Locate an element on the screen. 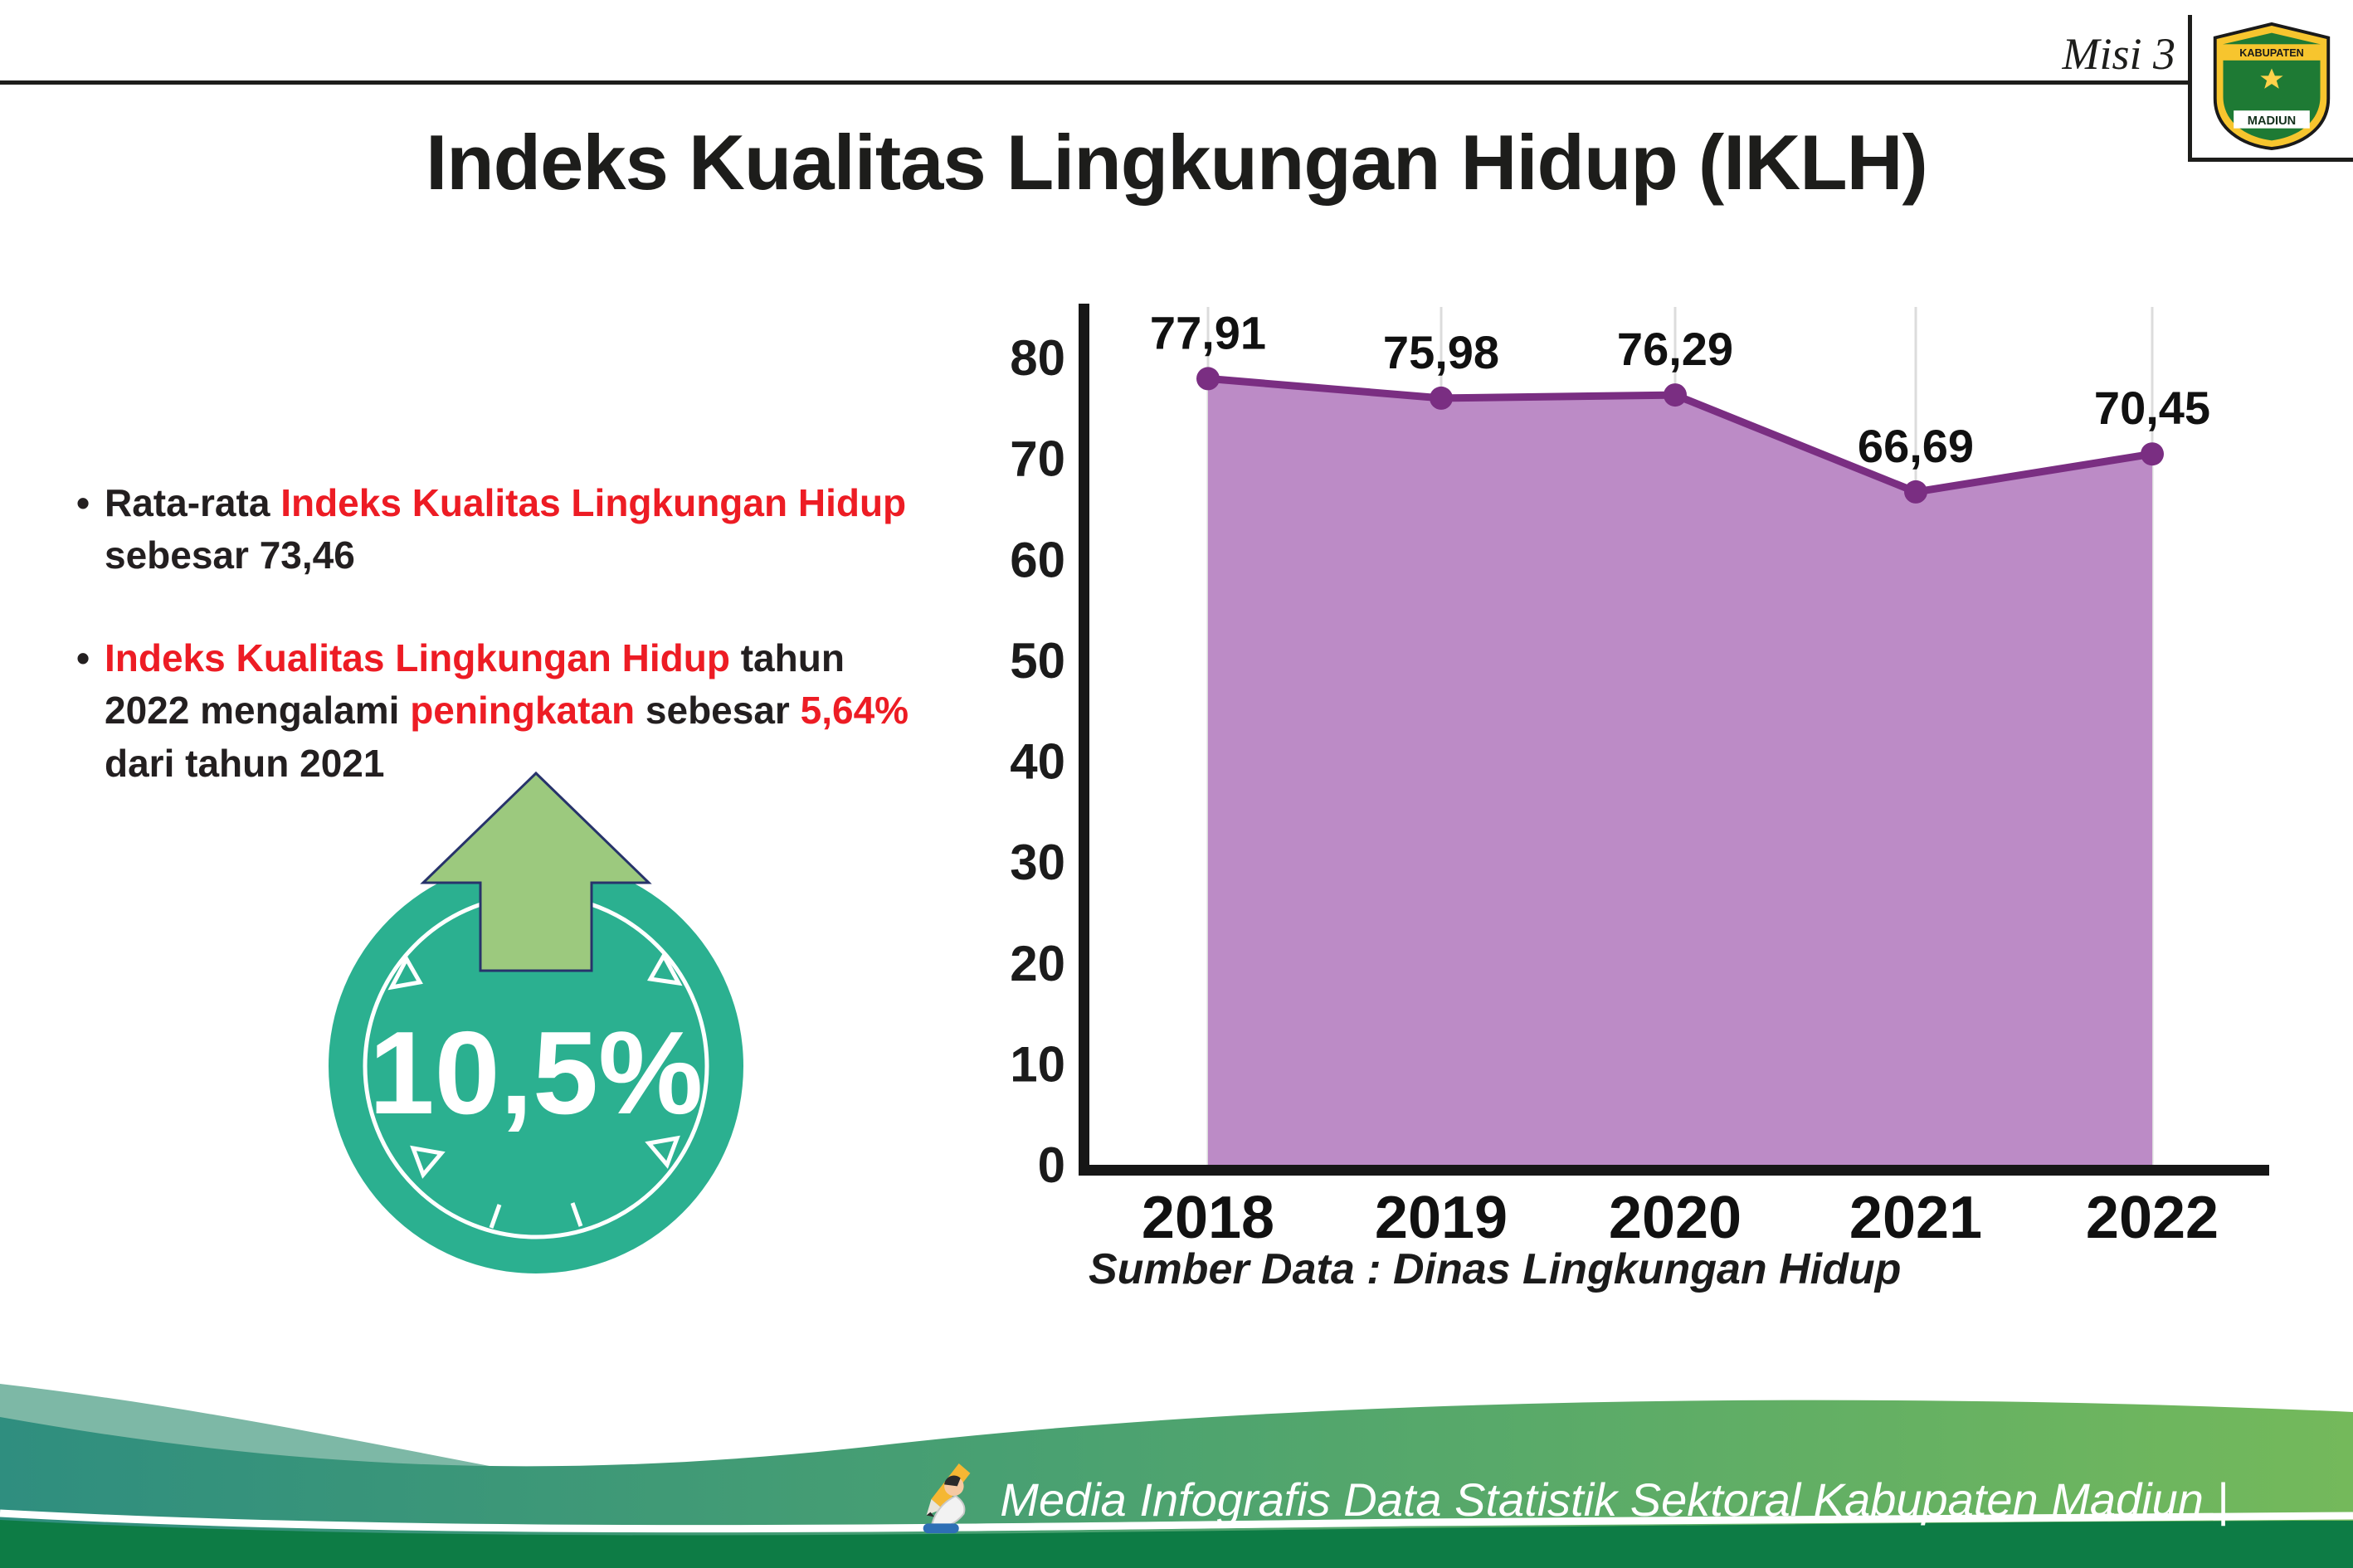 This screenshot has width=2353, height=1568. y-tick-label: 20 is located at coordinates (1037, 963).